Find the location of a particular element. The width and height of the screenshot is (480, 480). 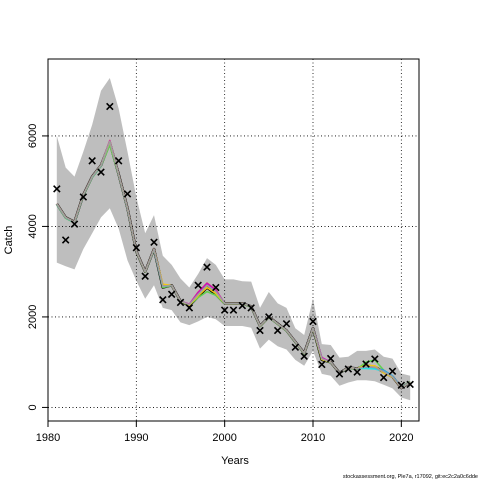

y-tick-label: 0 is located at coordinates (33, 407).